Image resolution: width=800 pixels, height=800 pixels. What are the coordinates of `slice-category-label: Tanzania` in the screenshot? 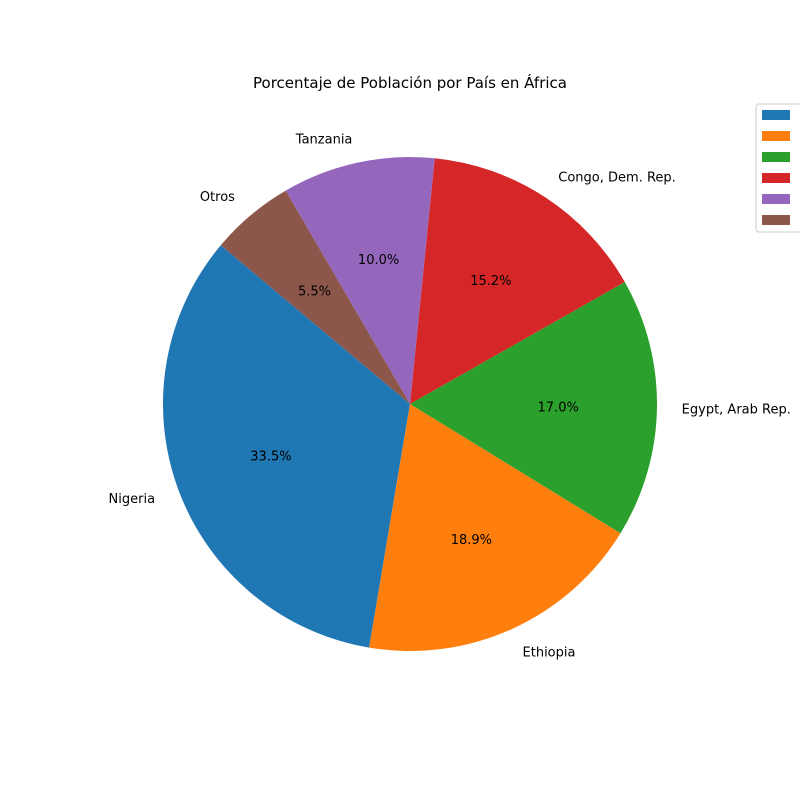 It's located at (324, 139).